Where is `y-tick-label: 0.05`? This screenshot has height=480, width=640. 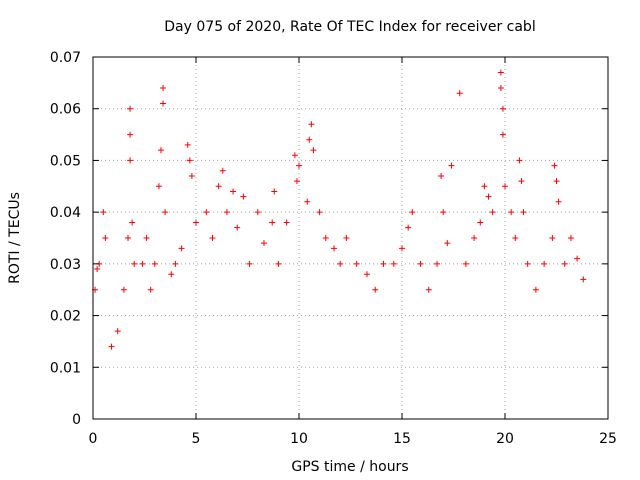 y-tick-label: 0.05 is located at coordinates (65, 161).